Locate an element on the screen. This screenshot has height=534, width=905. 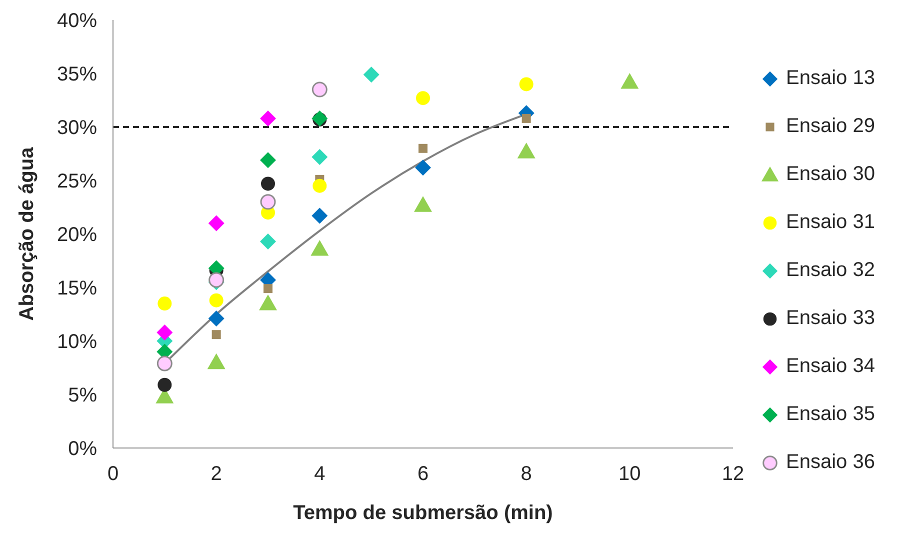
legend-label: Ensaio 32 is located at coordinates (830, 270).